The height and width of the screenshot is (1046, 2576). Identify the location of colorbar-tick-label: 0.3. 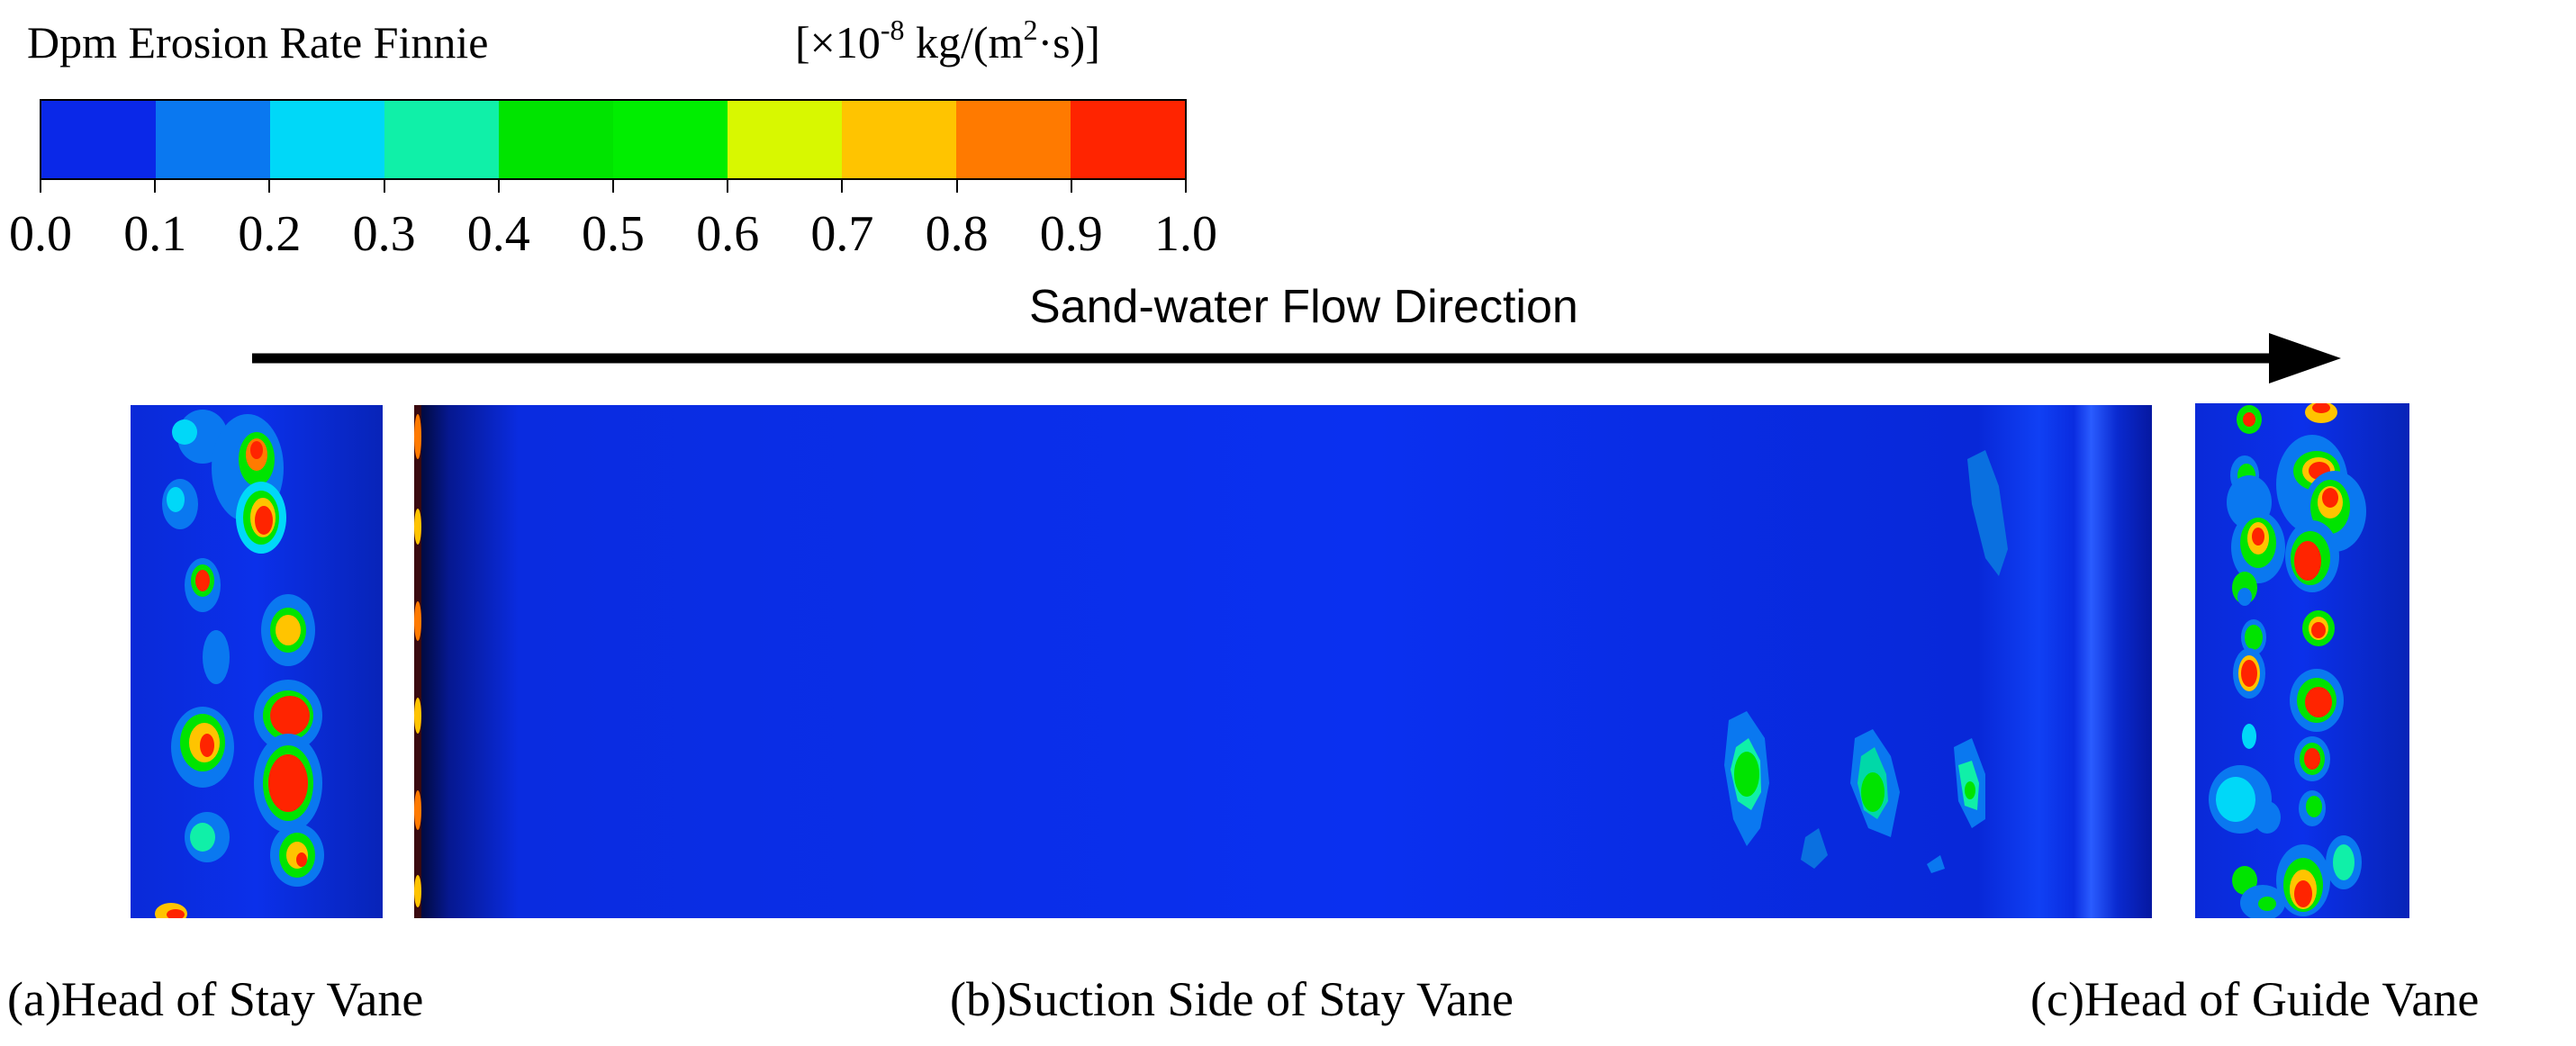
(384, 234).